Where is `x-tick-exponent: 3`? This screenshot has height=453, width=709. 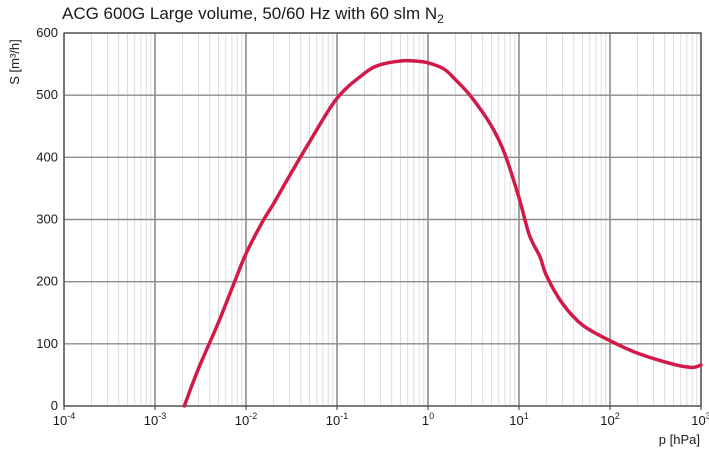 x-tick-exponent: 3 is located at coordinates (707, 416).